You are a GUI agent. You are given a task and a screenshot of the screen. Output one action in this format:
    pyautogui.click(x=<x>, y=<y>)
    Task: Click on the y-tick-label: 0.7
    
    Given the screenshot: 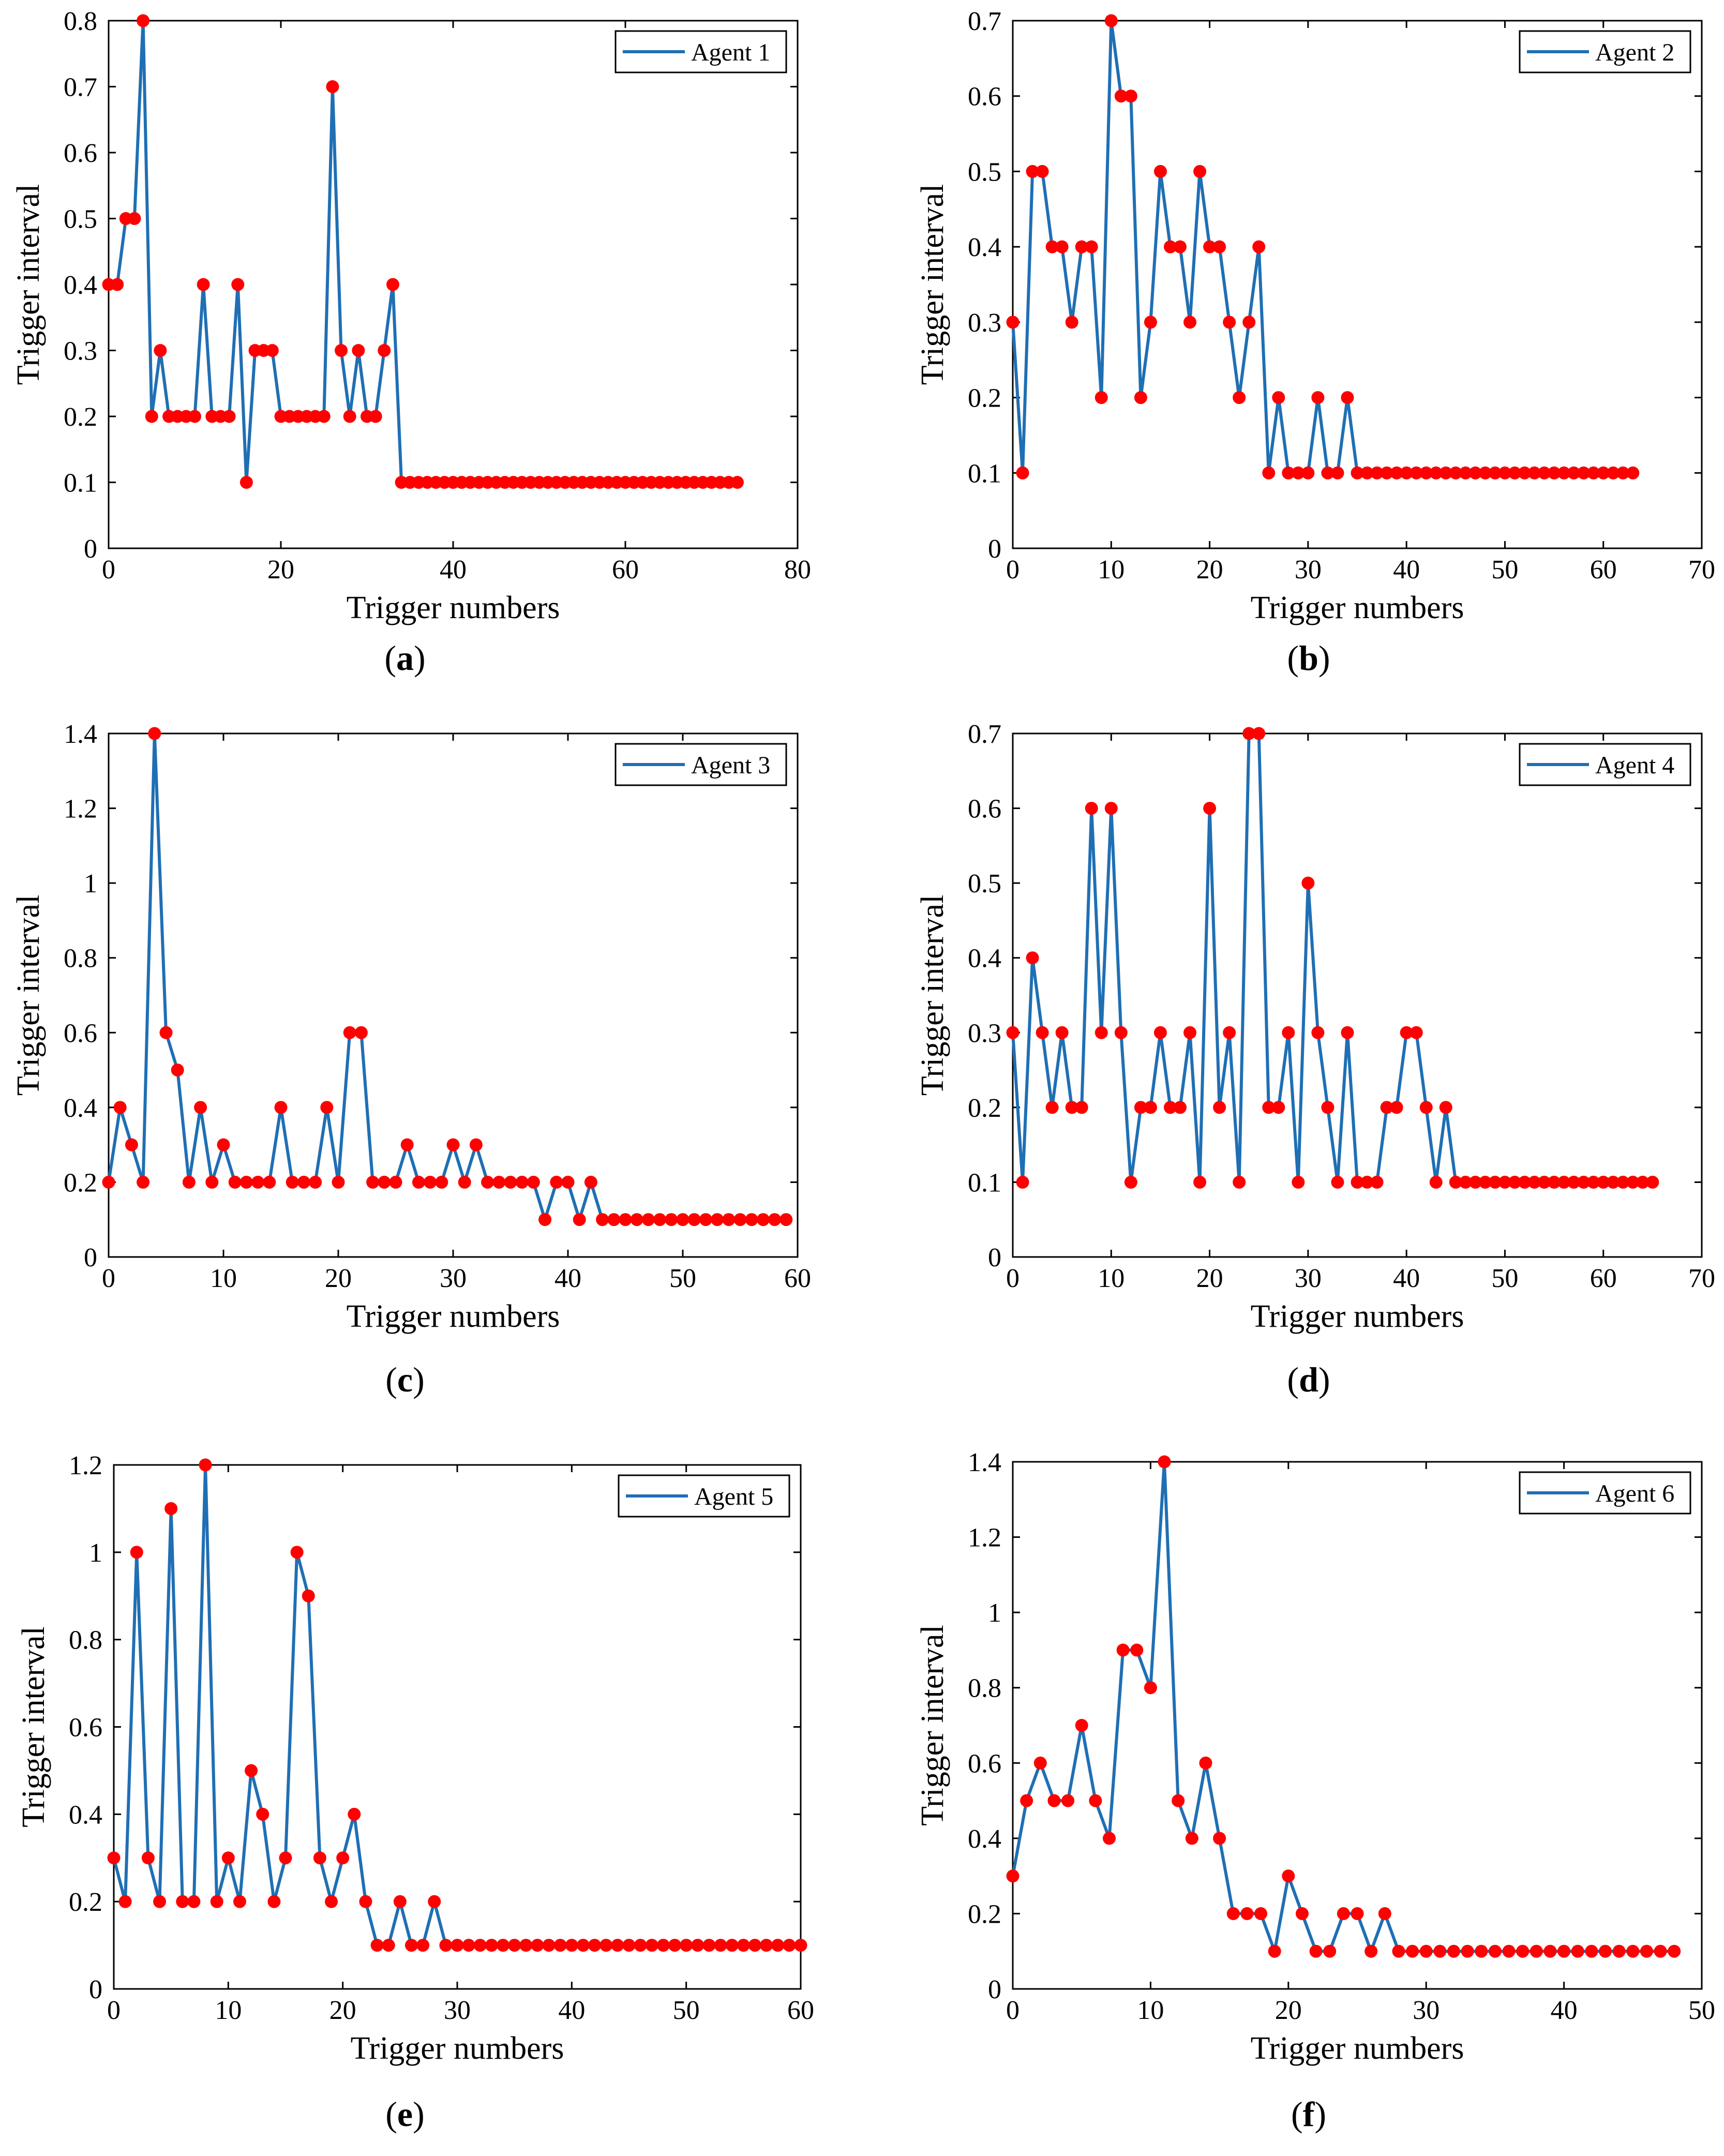 What is the action you would take?
    pyautogui.click(x=984, y=22)
    